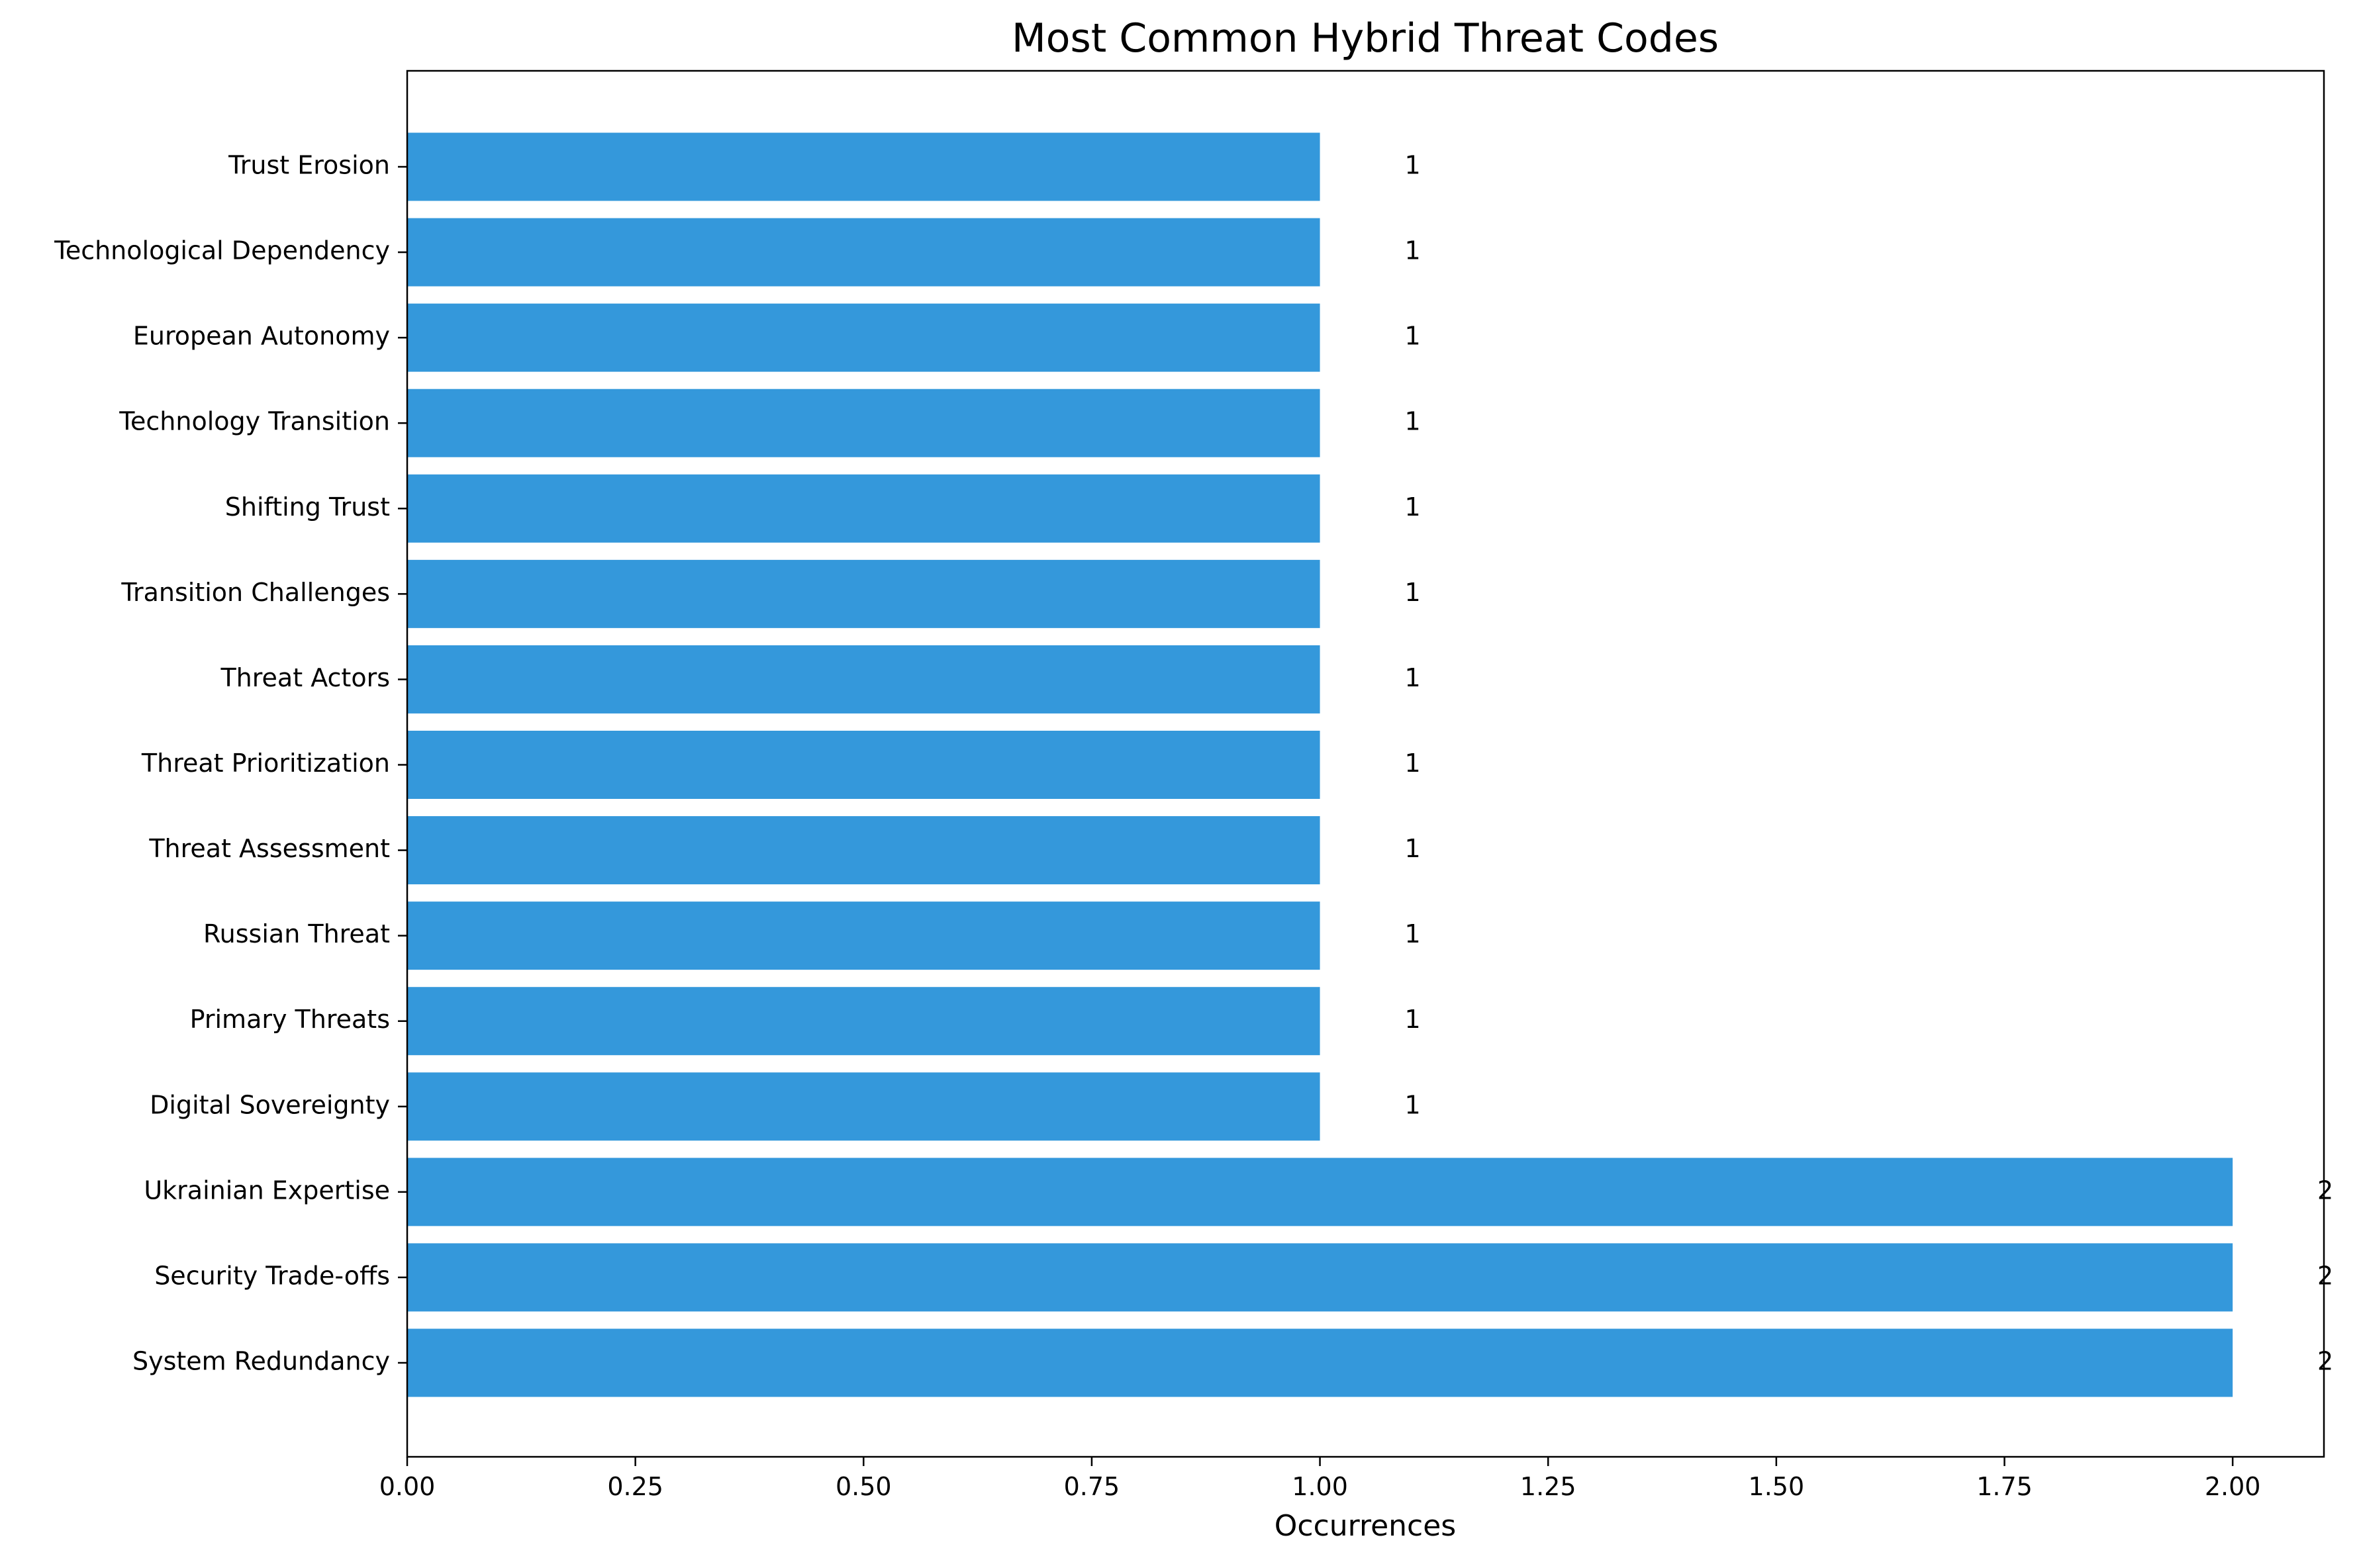  Describe the element at coordinates (1365, 38) in the screenshot. I see `chart-title: Most Common Hybrid Threat Codes` at that location.